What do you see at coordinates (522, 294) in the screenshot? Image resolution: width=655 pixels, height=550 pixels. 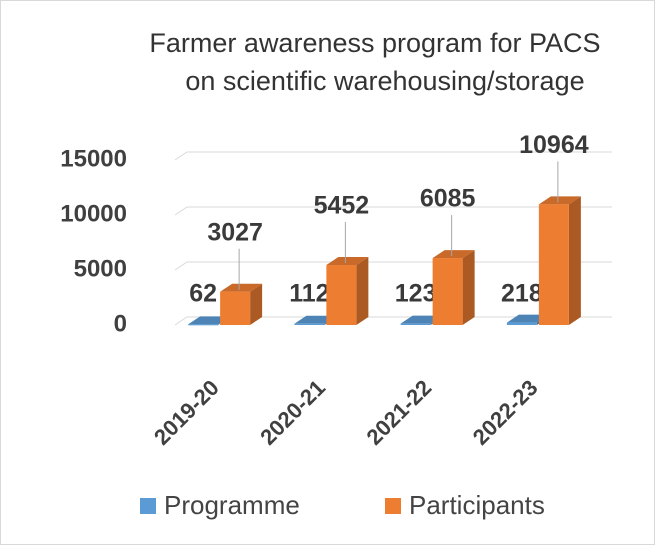 I see `data-label: 218` at bounding box center [522, 294].